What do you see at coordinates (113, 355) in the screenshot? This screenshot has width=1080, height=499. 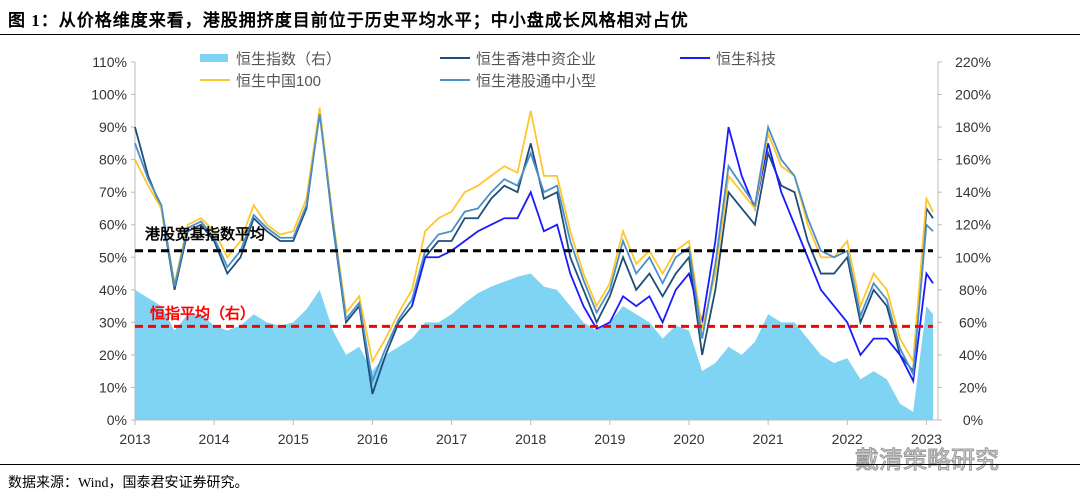 I see `left-tick-label: 20%` at bounding box center [113, 355].